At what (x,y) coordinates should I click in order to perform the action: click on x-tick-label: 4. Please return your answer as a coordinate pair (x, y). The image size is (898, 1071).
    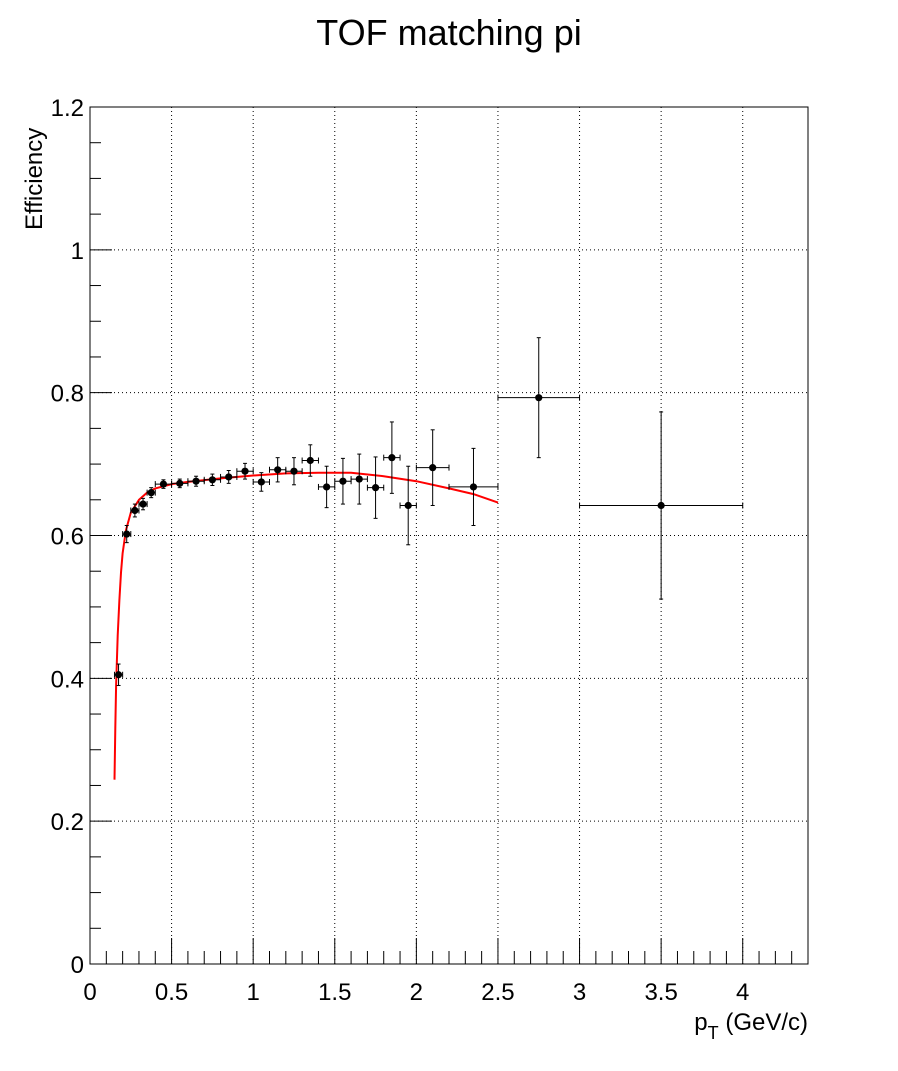
    Looking at the image, I should click on (742, 992).